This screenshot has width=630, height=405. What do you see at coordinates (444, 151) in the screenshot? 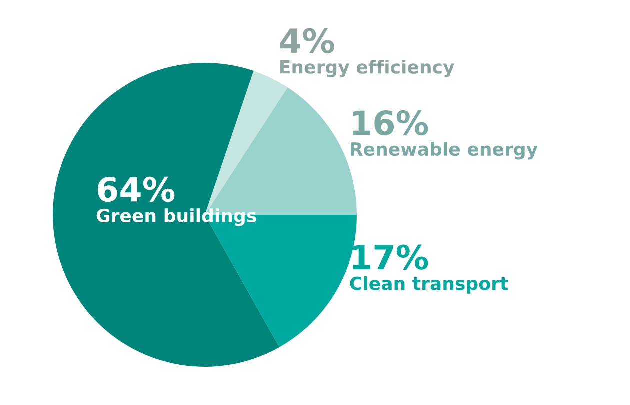
I see `slice-label: Renewable energy` at bounding box center [444, 151].